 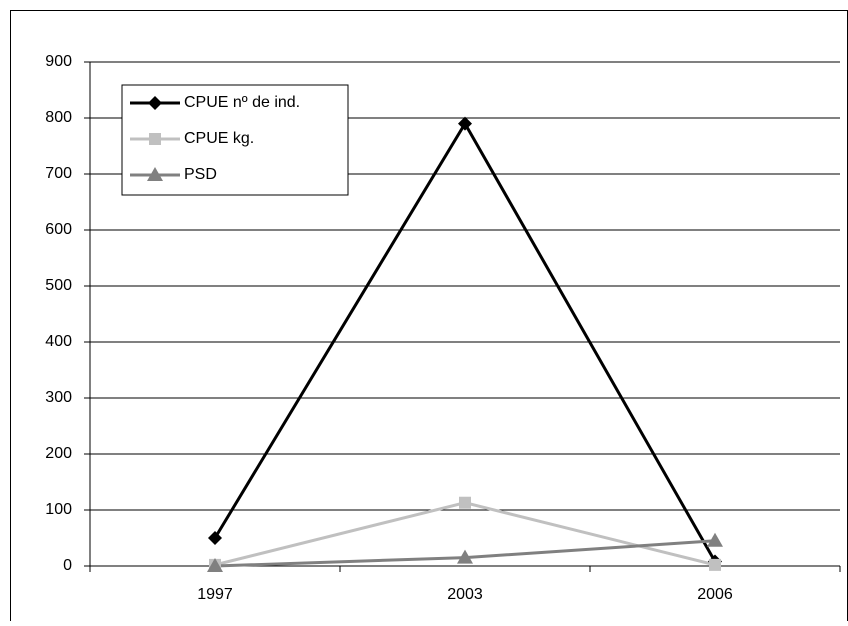 I want to click on y-tick-label: 300, so click(x=58, y=397).